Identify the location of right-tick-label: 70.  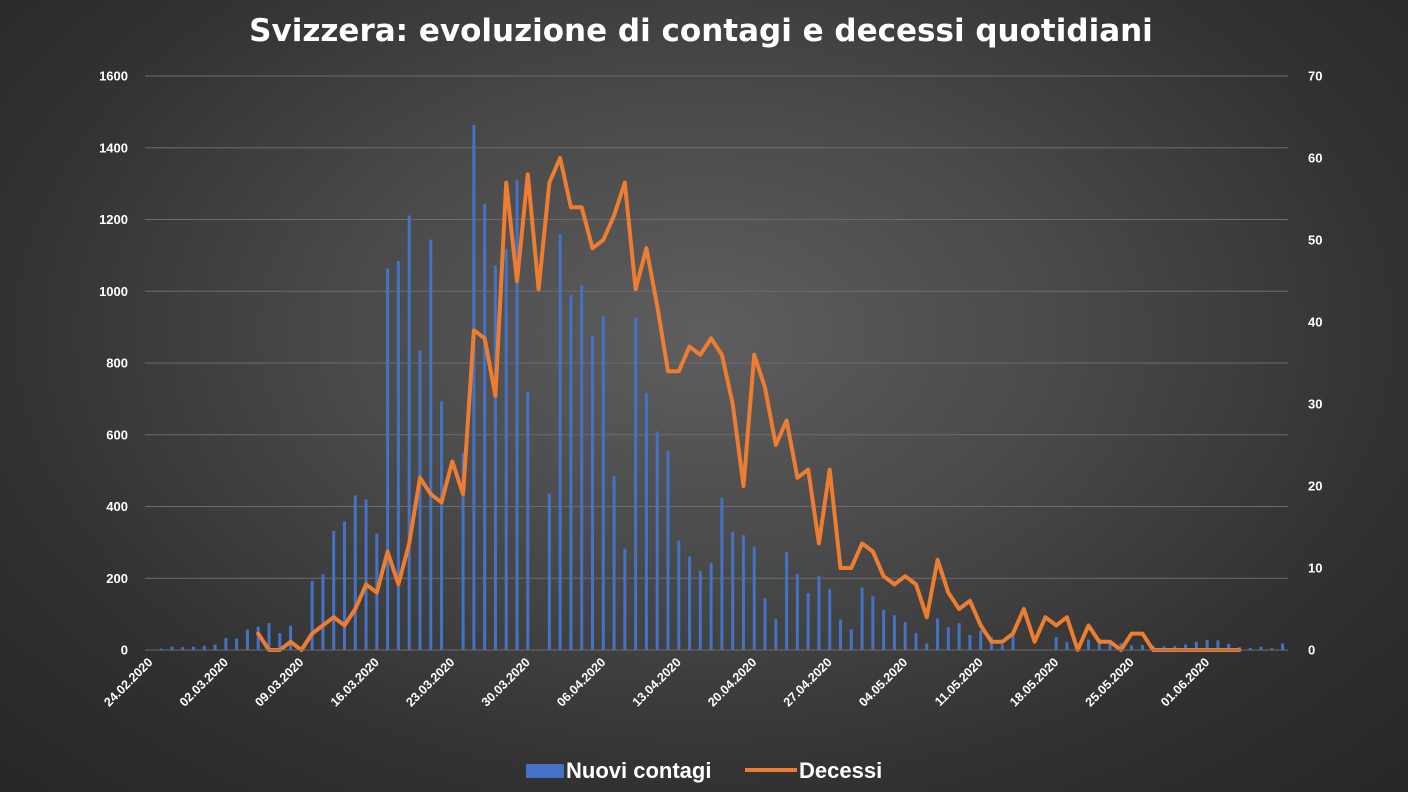
(1315, 76).